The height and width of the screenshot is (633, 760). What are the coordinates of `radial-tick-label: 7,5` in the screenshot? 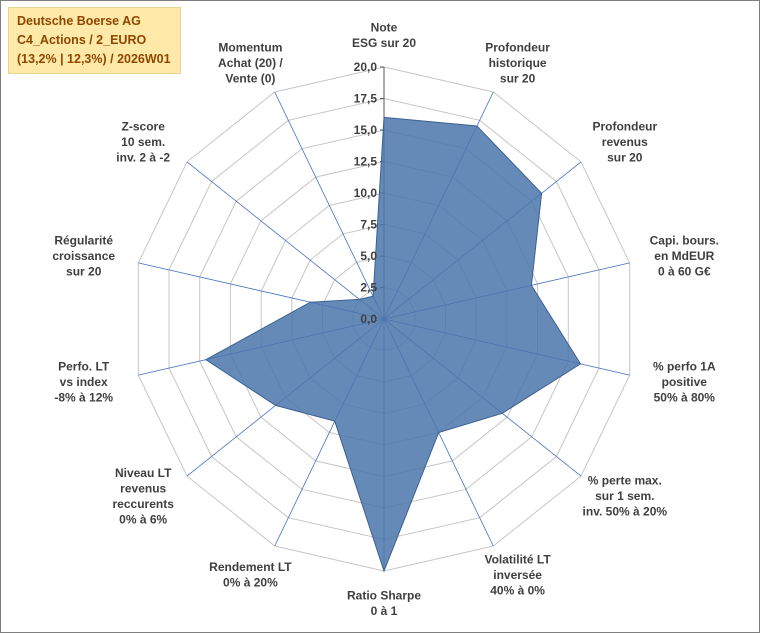 It's located at (368, 225).